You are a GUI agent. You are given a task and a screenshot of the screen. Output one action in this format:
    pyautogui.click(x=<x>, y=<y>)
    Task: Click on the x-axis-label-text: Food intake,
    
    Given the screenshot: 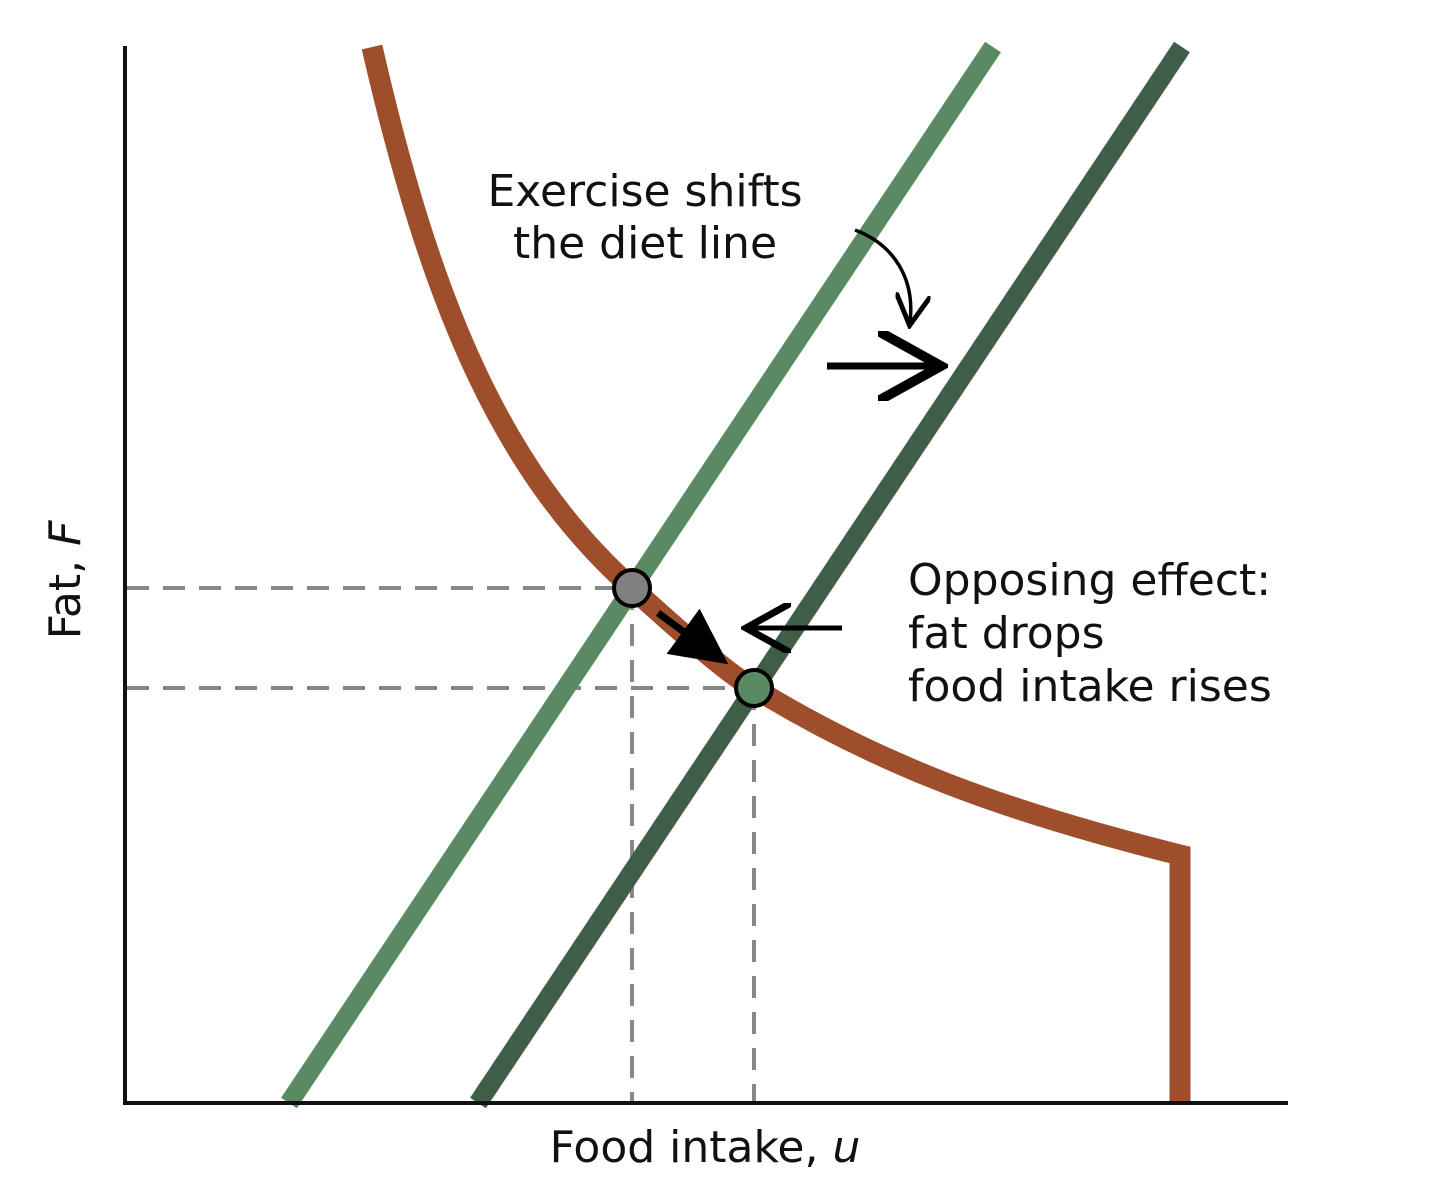 What is the action you would take?
    pyautogui.click(x=691, y=1147)
    